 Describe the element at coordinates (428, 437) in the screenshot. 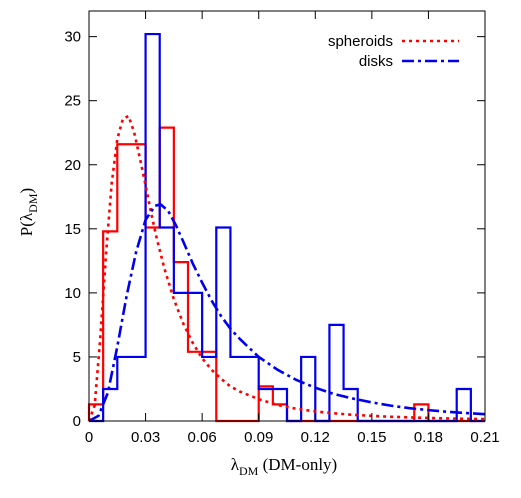

I see `x-tick-label: 0.18` at that location.